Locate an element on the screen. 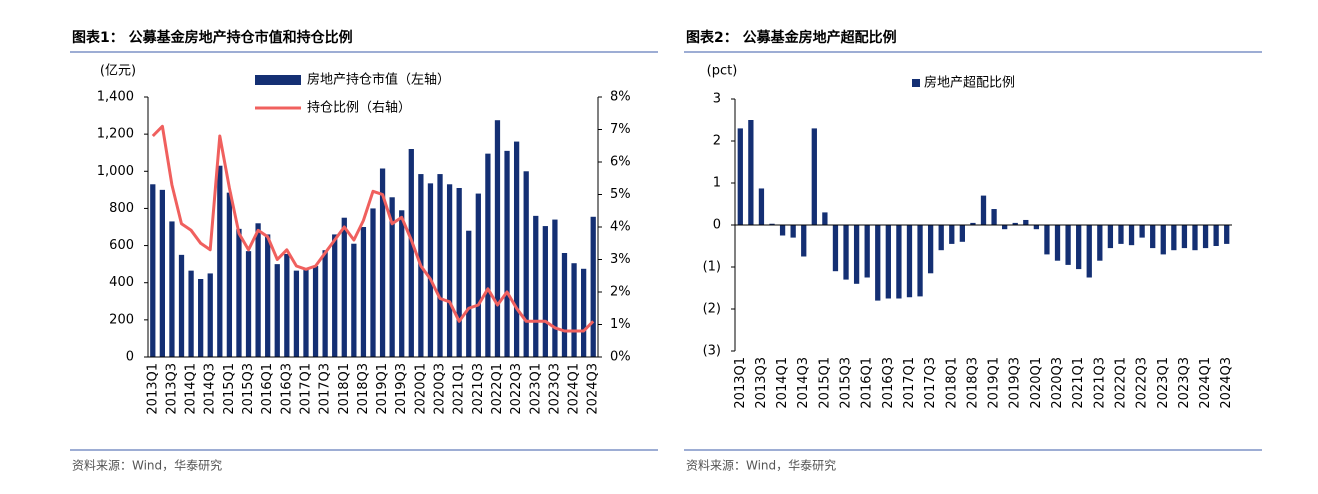 This screenshot has width=1318, height=494. x-tick-label: 2020Q1 is located at coordinates (420, 389).